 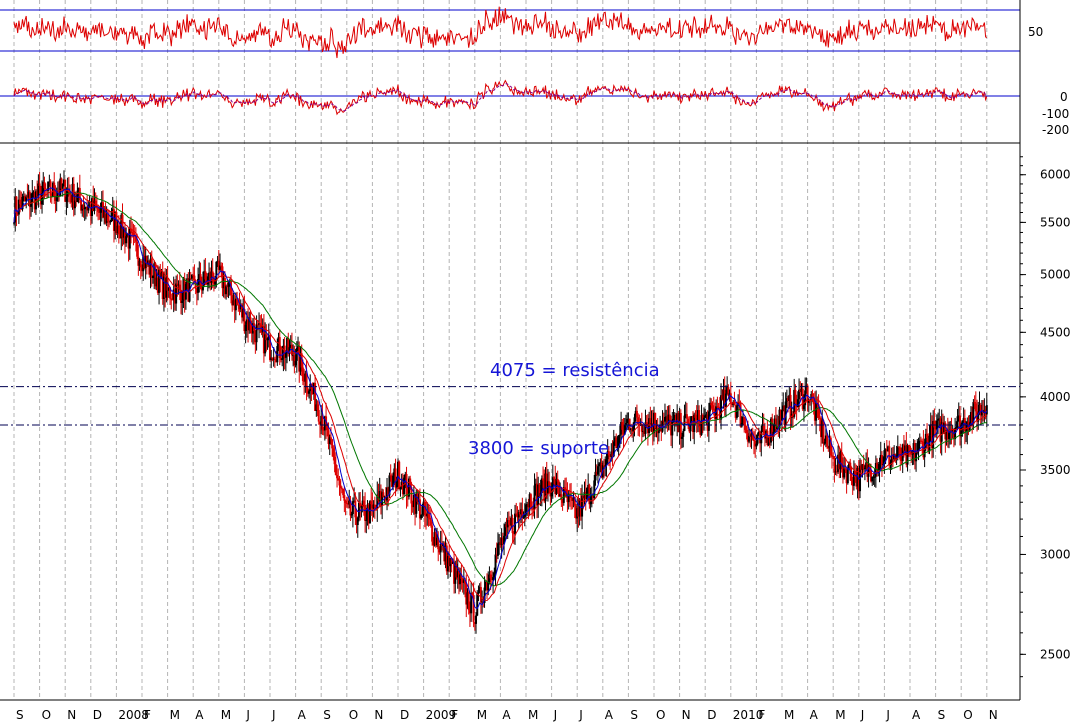 I want to click on oscillator-top-panel: 50, so click(x=521, y=32).